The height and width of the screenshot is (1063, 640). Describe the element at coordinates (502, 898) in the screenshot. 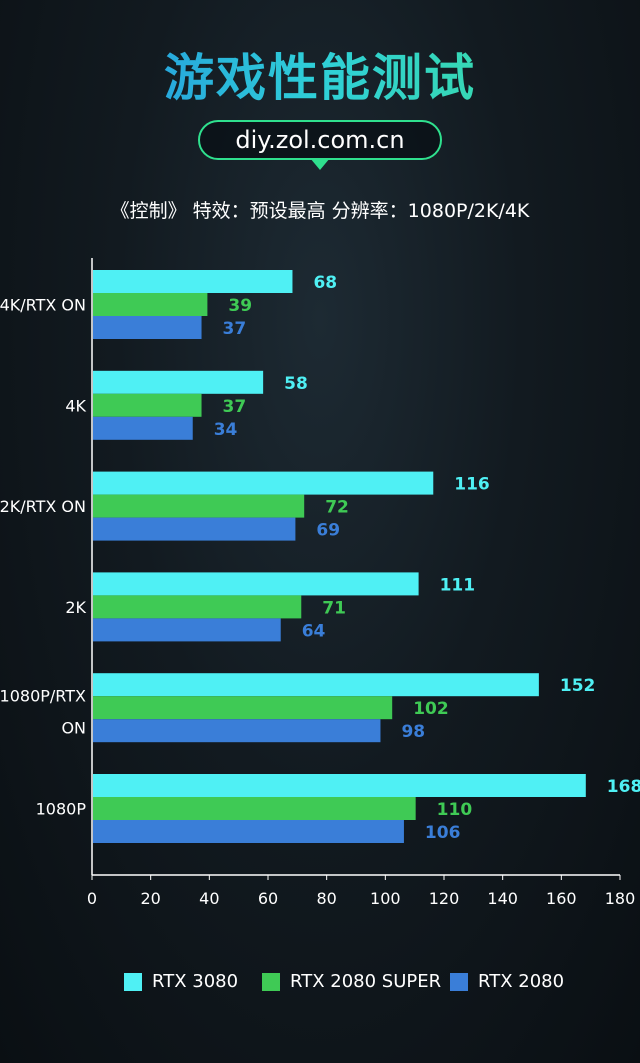

I see `x-tick-label: 140` at that location.